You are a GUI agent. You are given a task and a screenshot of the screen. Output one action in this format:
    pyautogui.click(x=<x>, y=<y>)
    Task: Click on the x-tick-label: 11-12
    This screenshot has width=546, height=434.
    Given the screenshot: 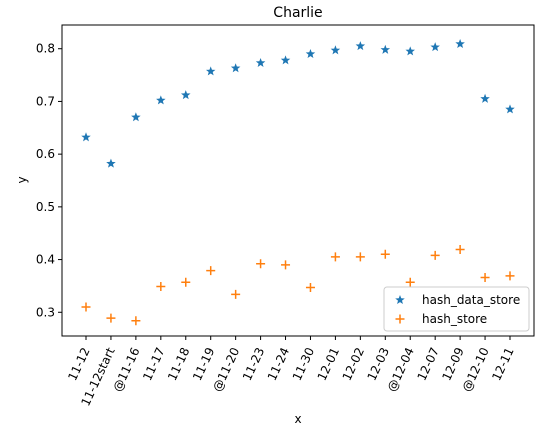 What is the action you would take?
    pyautogui.click(x=78, y=364)
    